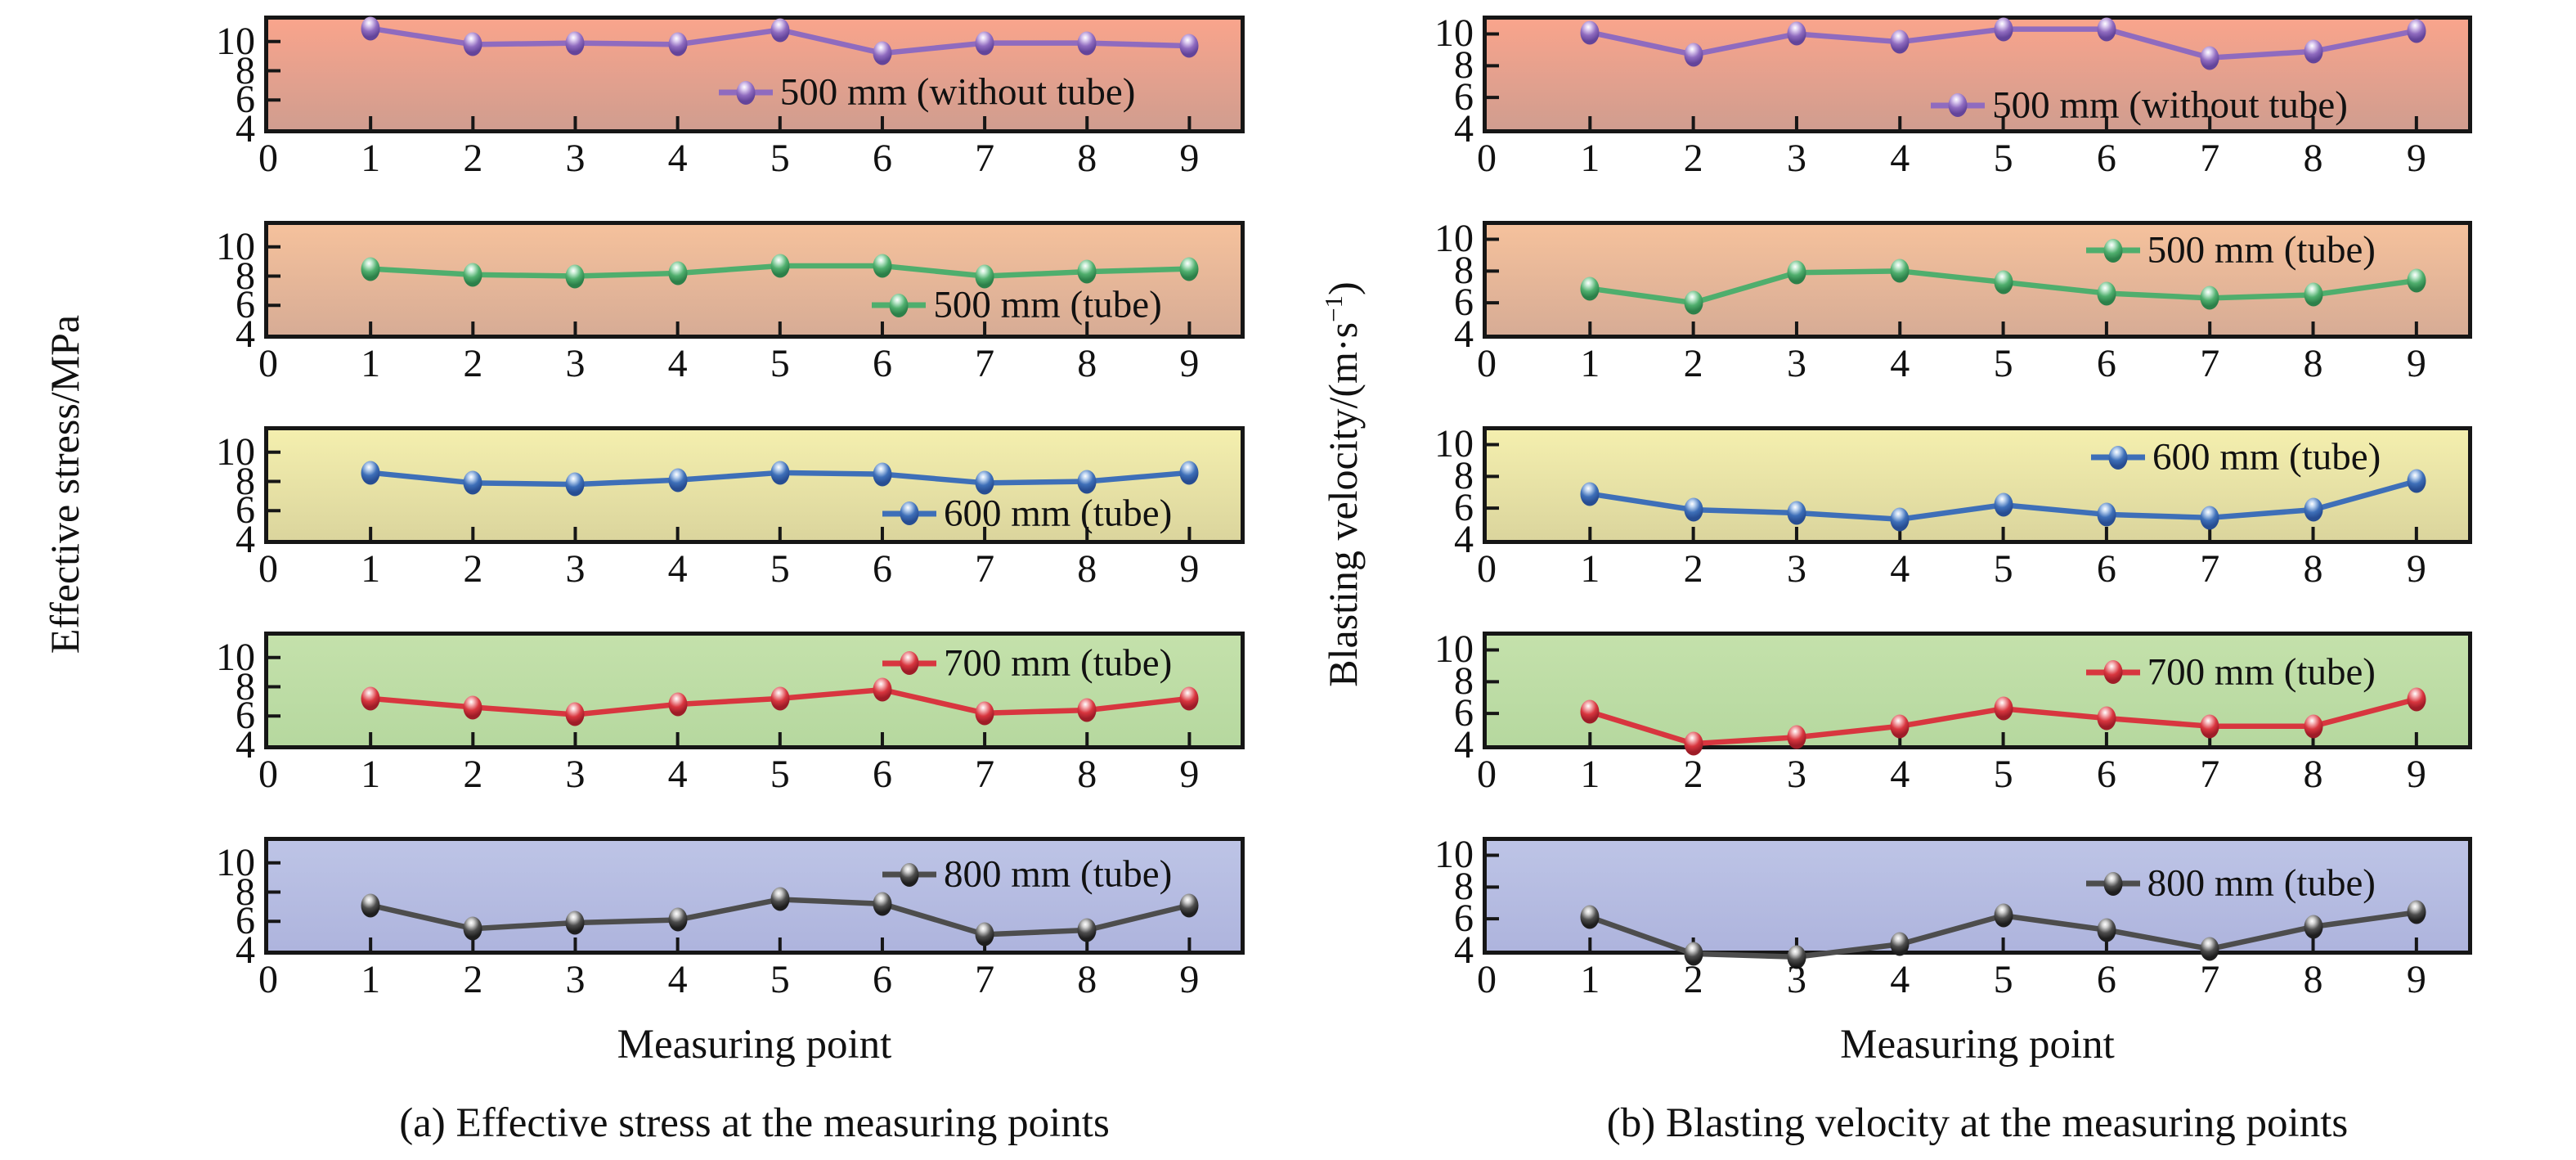  I want to click on panel-a3-600mm-tube: 4 6 8 10 0 1 2 3 4 5 6 7 8 9 600 mm (tube), so click(730, 507).